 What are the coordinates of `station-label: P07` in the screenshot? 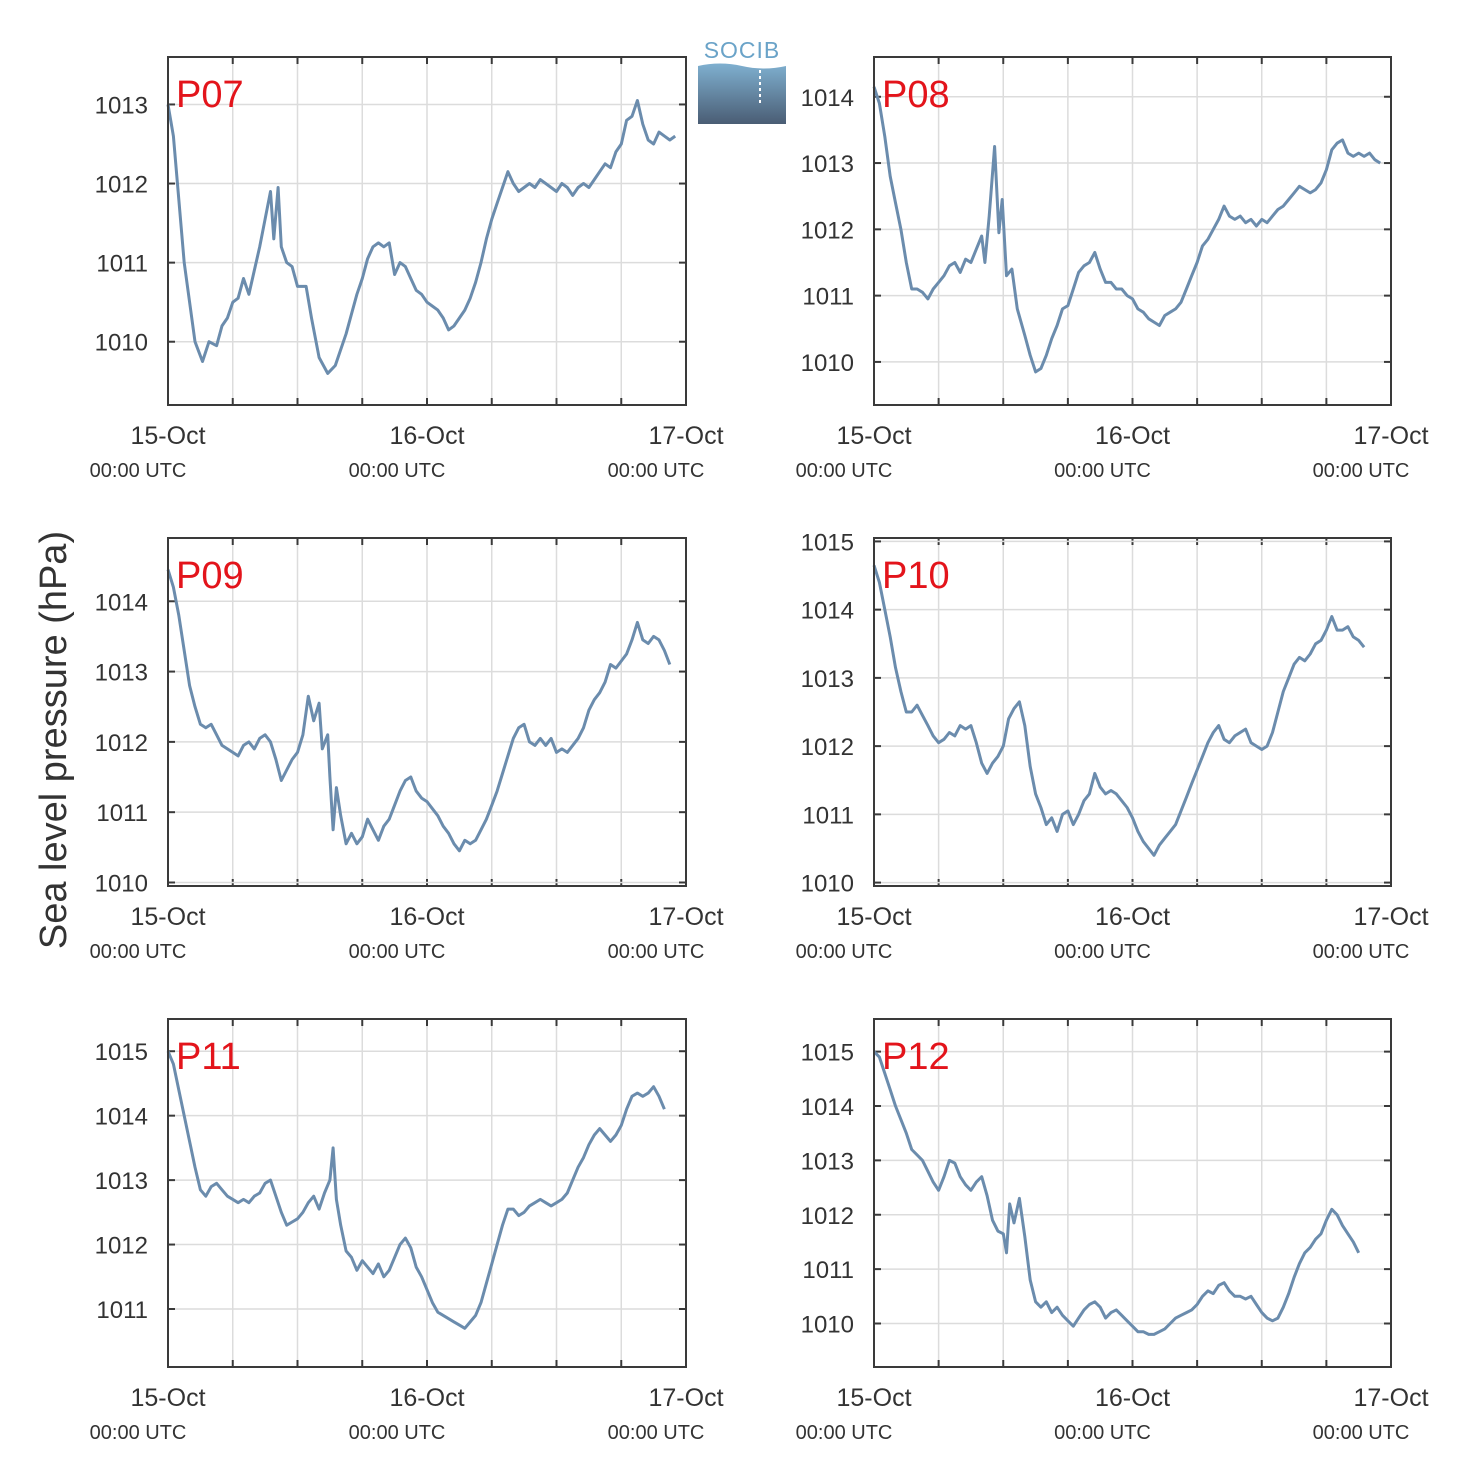 It's located at (210, 95).